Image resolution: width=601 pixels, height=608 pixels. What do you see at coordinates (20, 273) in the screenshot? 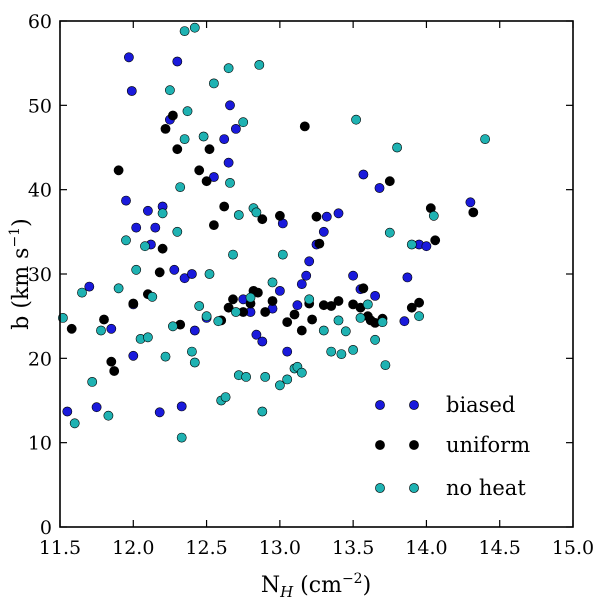
I see `y-axis-title: b (km s−1)` at bounding box center [20, 273].